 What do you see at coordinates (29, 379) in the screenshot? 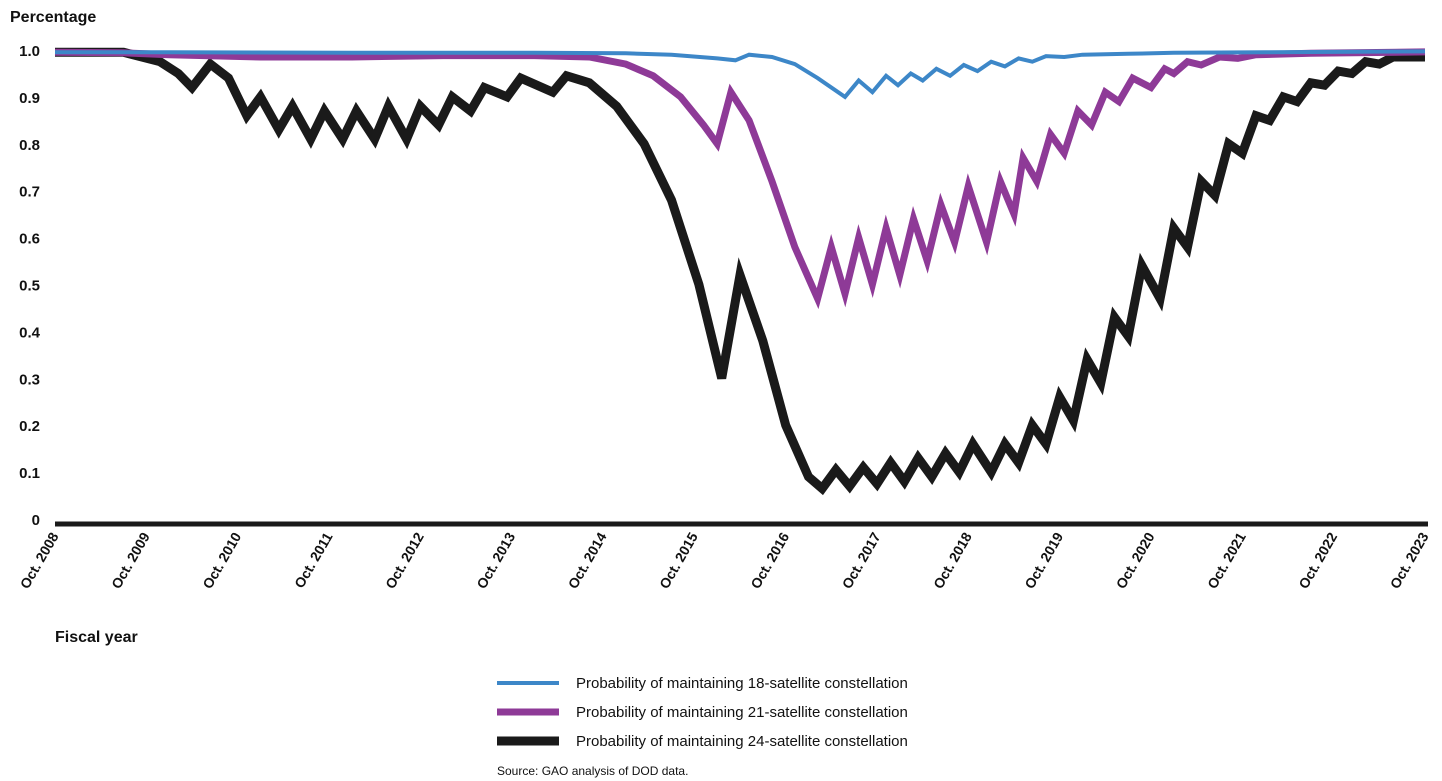
I see `y-tick-label: 0.3` at bounding box center [29, 379].